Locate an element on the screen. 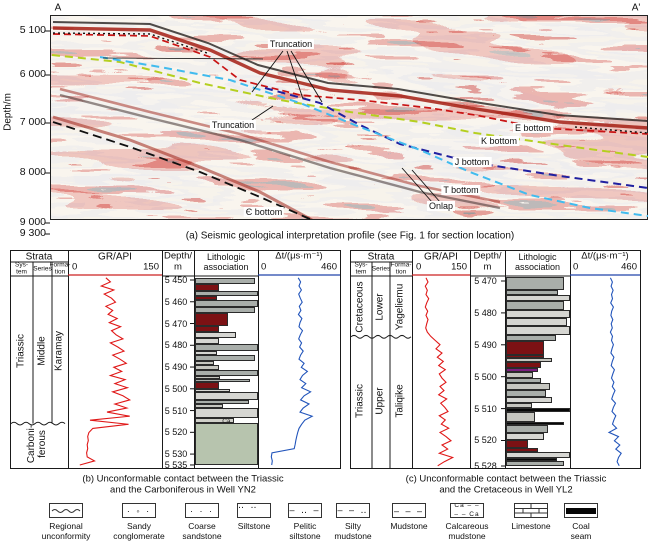  litho-bed-purple is located at coordinates (521, 370).